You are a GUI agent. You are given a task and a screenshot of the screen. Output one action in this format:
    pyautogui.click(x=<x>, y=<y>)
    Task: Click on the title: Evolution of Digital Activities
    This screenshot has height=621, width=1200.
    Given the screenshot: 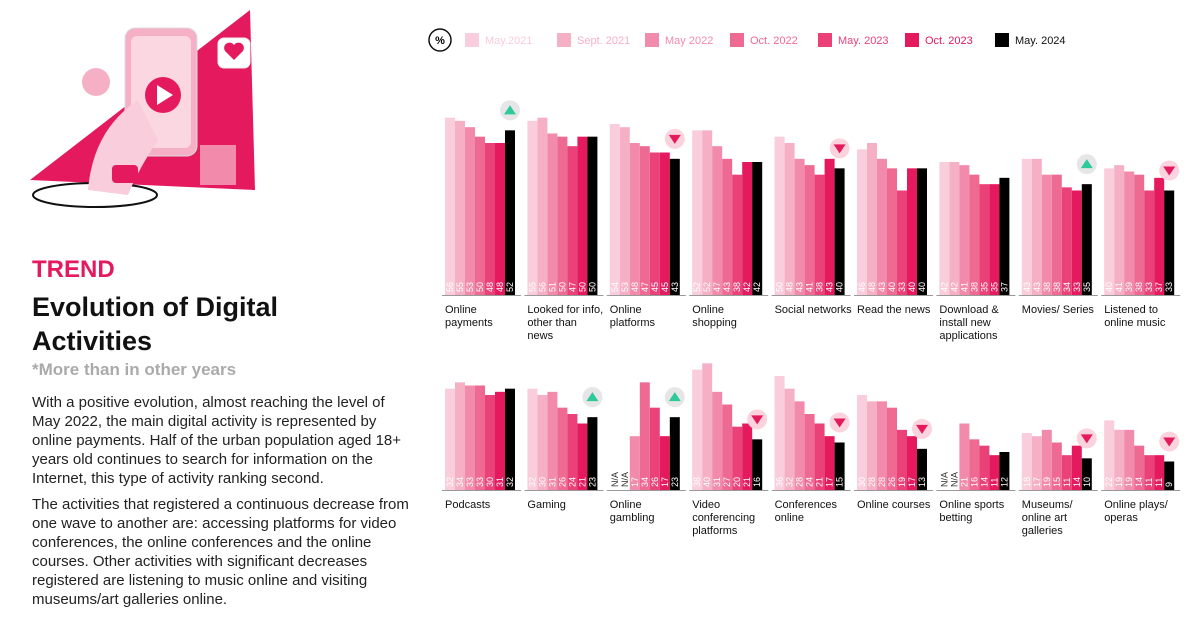 What is the action you would take?
    pyautogui.click(x=155, y=324)
    